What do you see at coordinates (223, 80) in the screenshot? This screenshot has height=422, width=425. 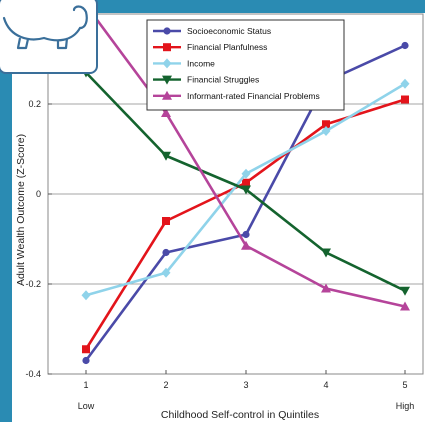 I see `legend-entry: Financial Struggles` at bounding box center [223, 80].